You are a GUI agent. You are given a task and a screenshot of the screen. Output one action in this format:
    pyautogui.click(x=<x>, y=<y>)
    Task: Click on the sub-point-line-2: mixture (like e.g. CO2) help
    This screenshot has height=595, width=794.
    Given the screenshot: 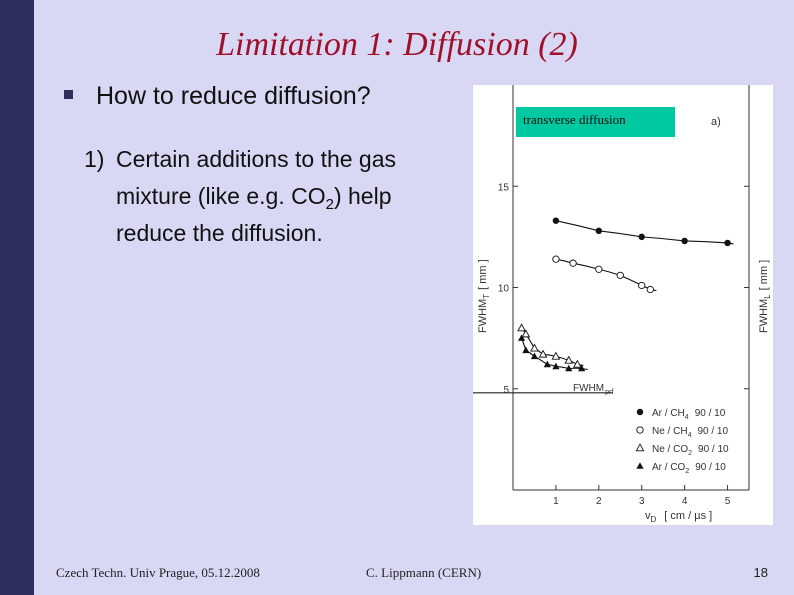 What is the action you would take?
    pyautogui.click(x=240, y=196)
    